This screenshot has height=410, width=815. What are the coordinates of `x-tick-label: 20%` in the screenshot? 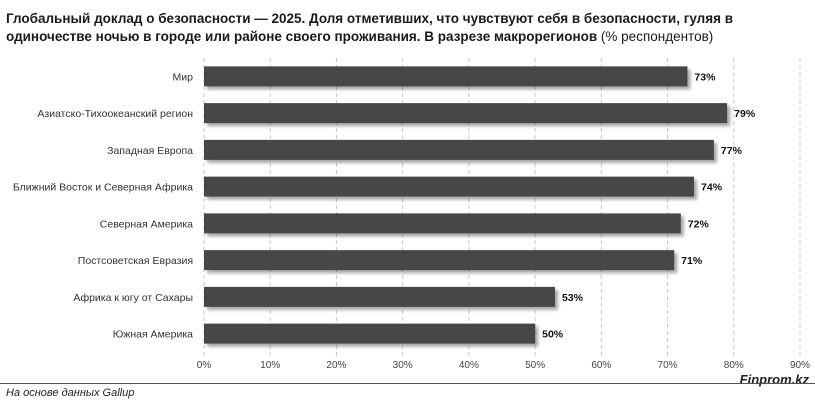 It's located at (336, 365).